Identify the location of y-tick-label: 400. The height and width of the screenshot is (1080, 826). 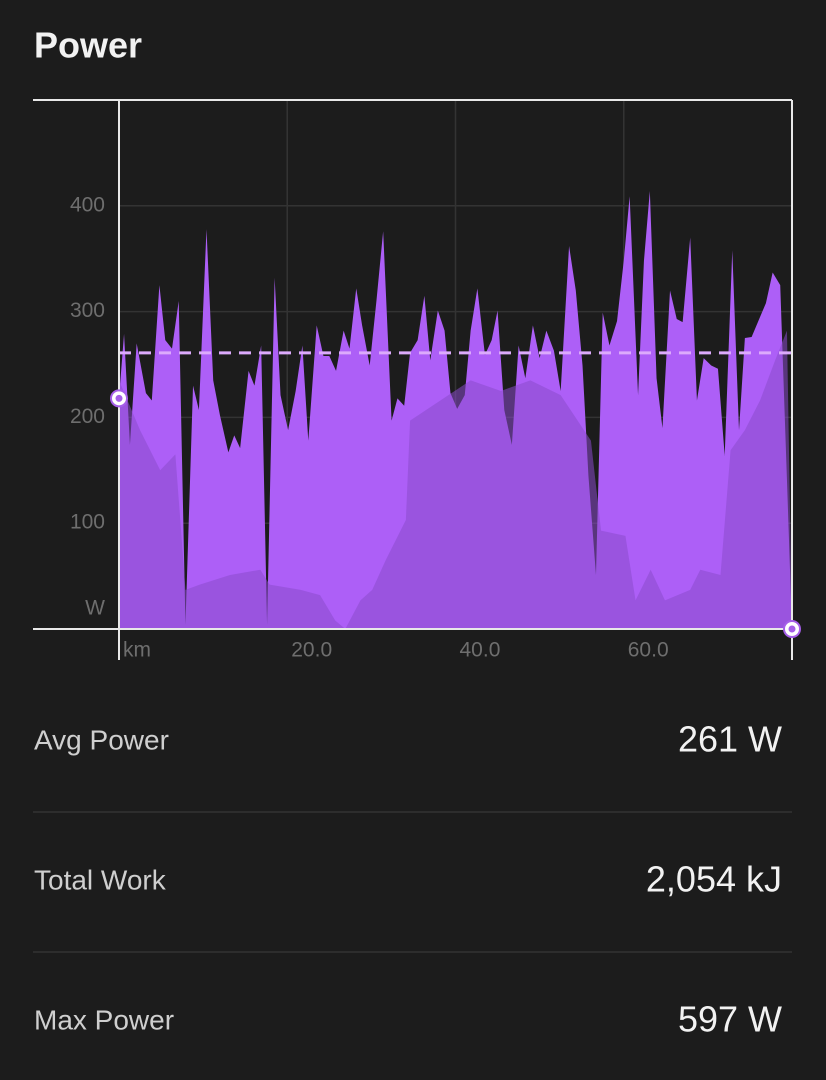
(87, 204).